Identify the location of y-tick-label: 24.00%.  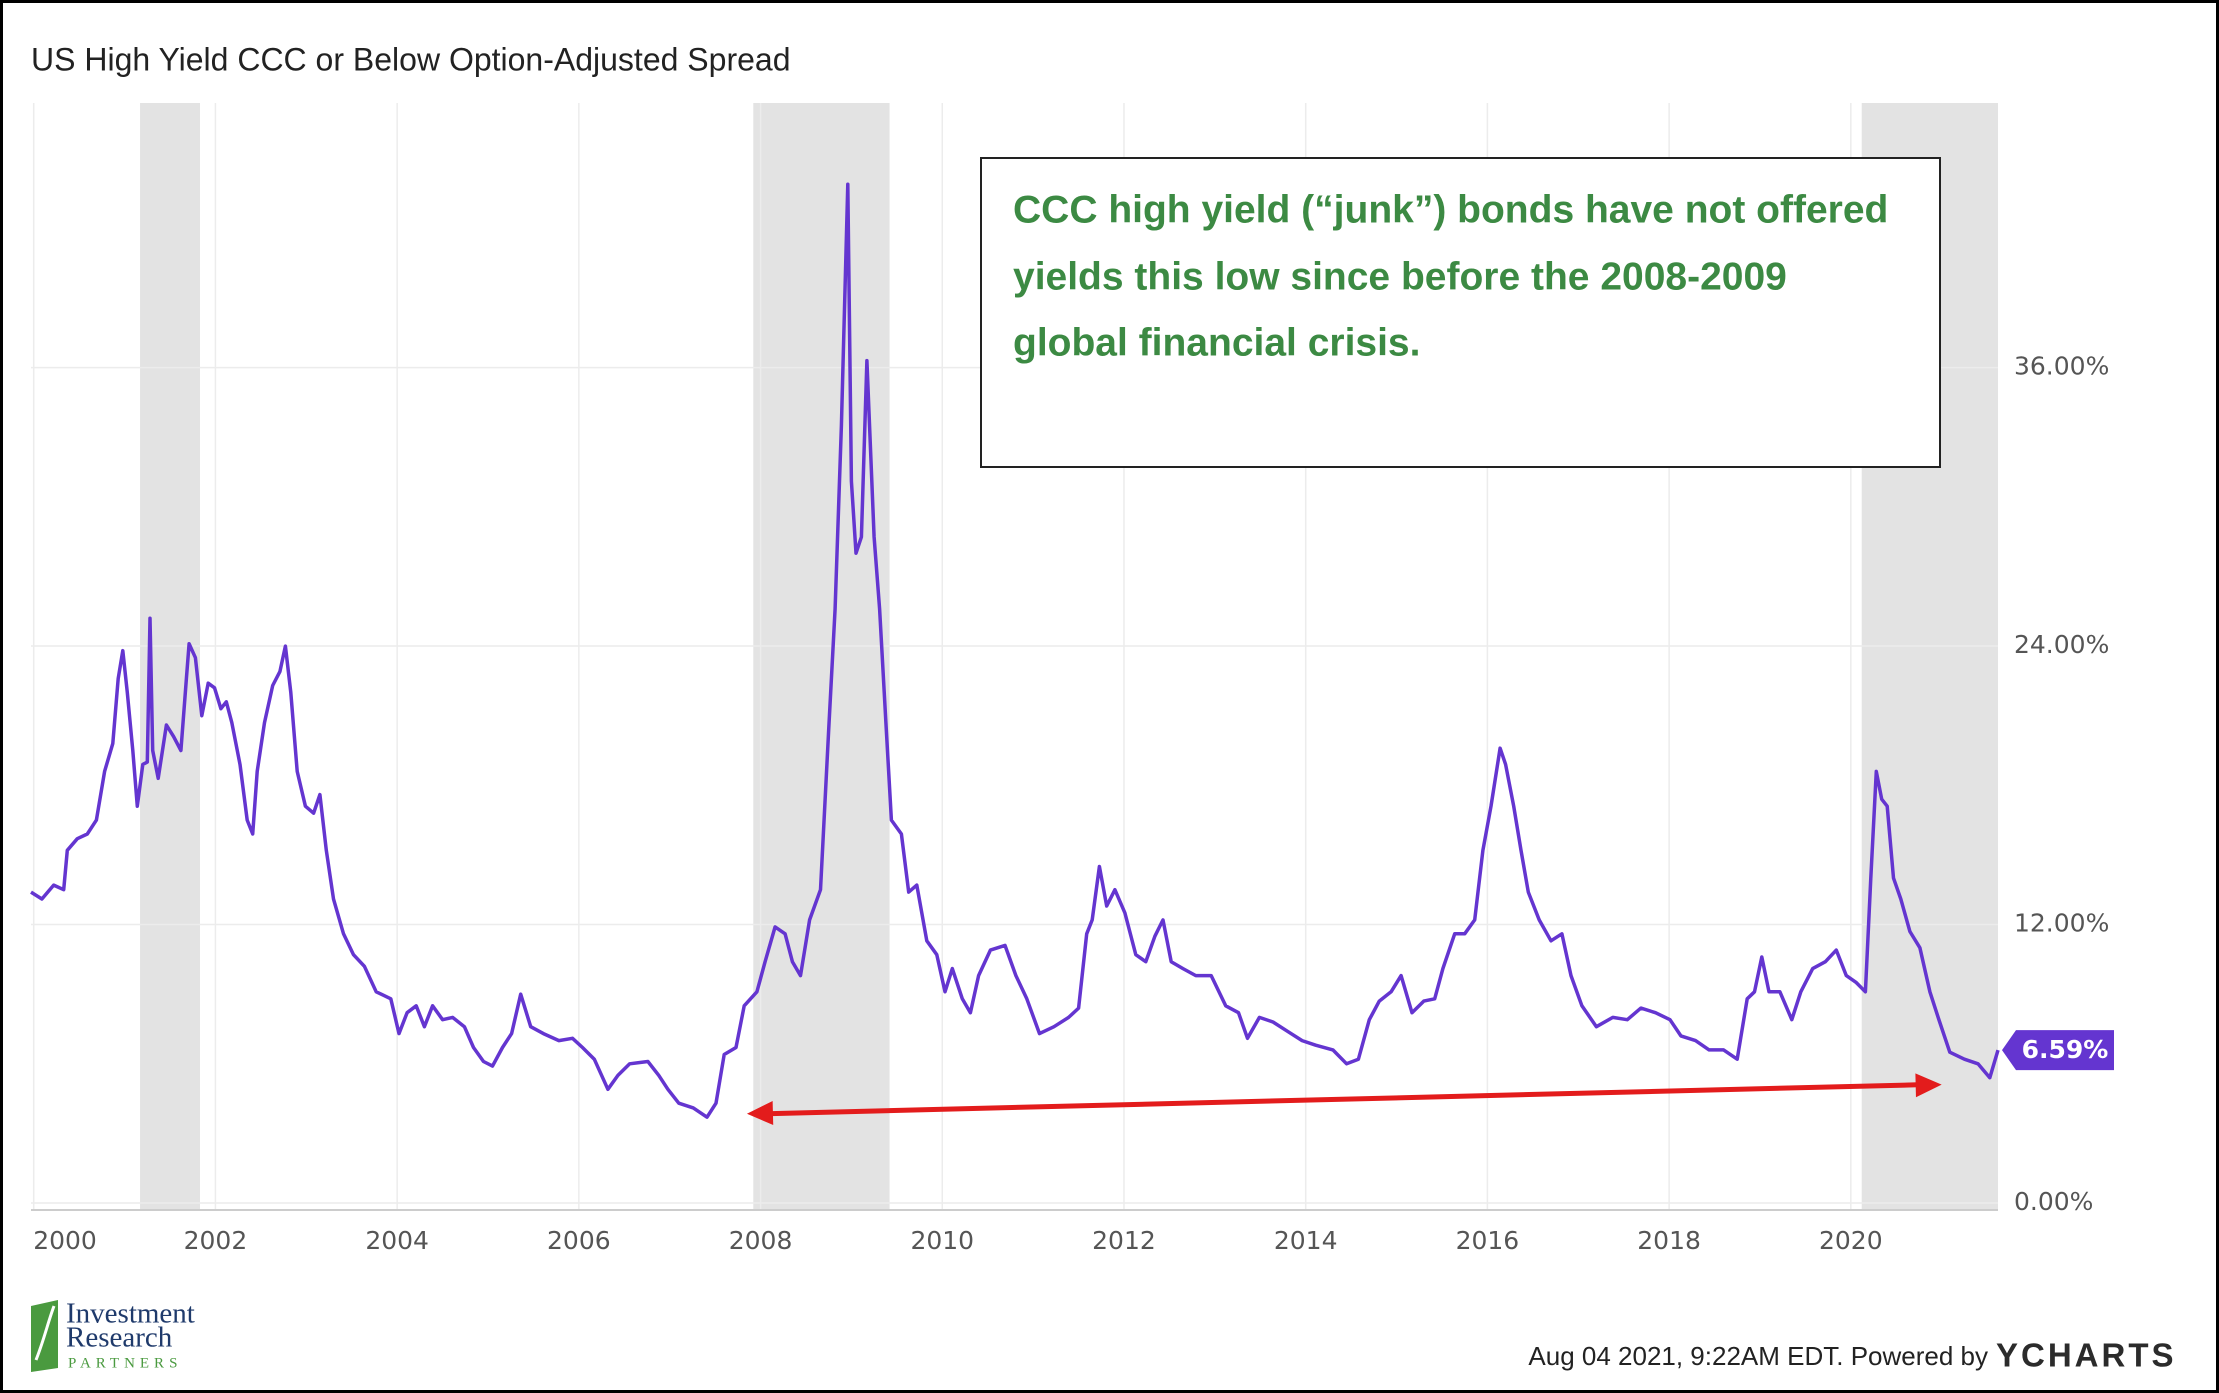
(2061, 644).